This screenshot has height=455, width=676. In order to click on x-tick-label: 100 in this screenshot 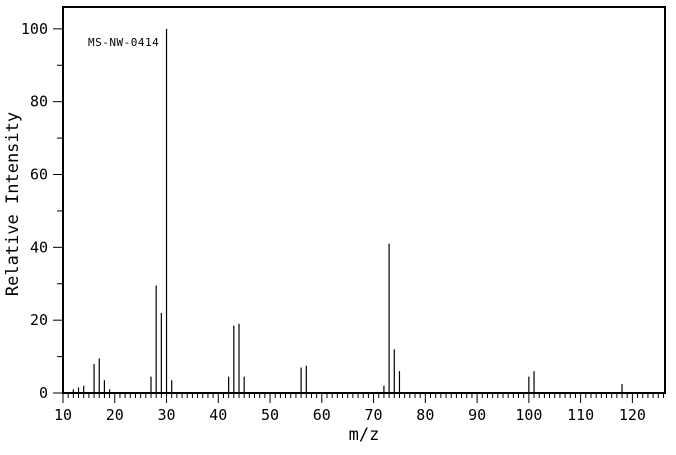, I will do `click(528, 415)`.